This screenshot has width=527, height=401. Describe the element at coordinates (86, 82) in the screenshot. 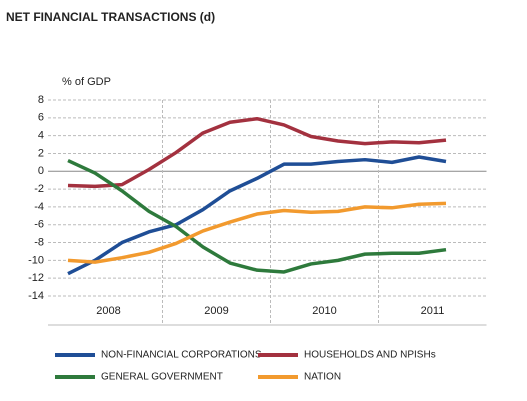

I see `y-axis-label: % of GDP` at that location.